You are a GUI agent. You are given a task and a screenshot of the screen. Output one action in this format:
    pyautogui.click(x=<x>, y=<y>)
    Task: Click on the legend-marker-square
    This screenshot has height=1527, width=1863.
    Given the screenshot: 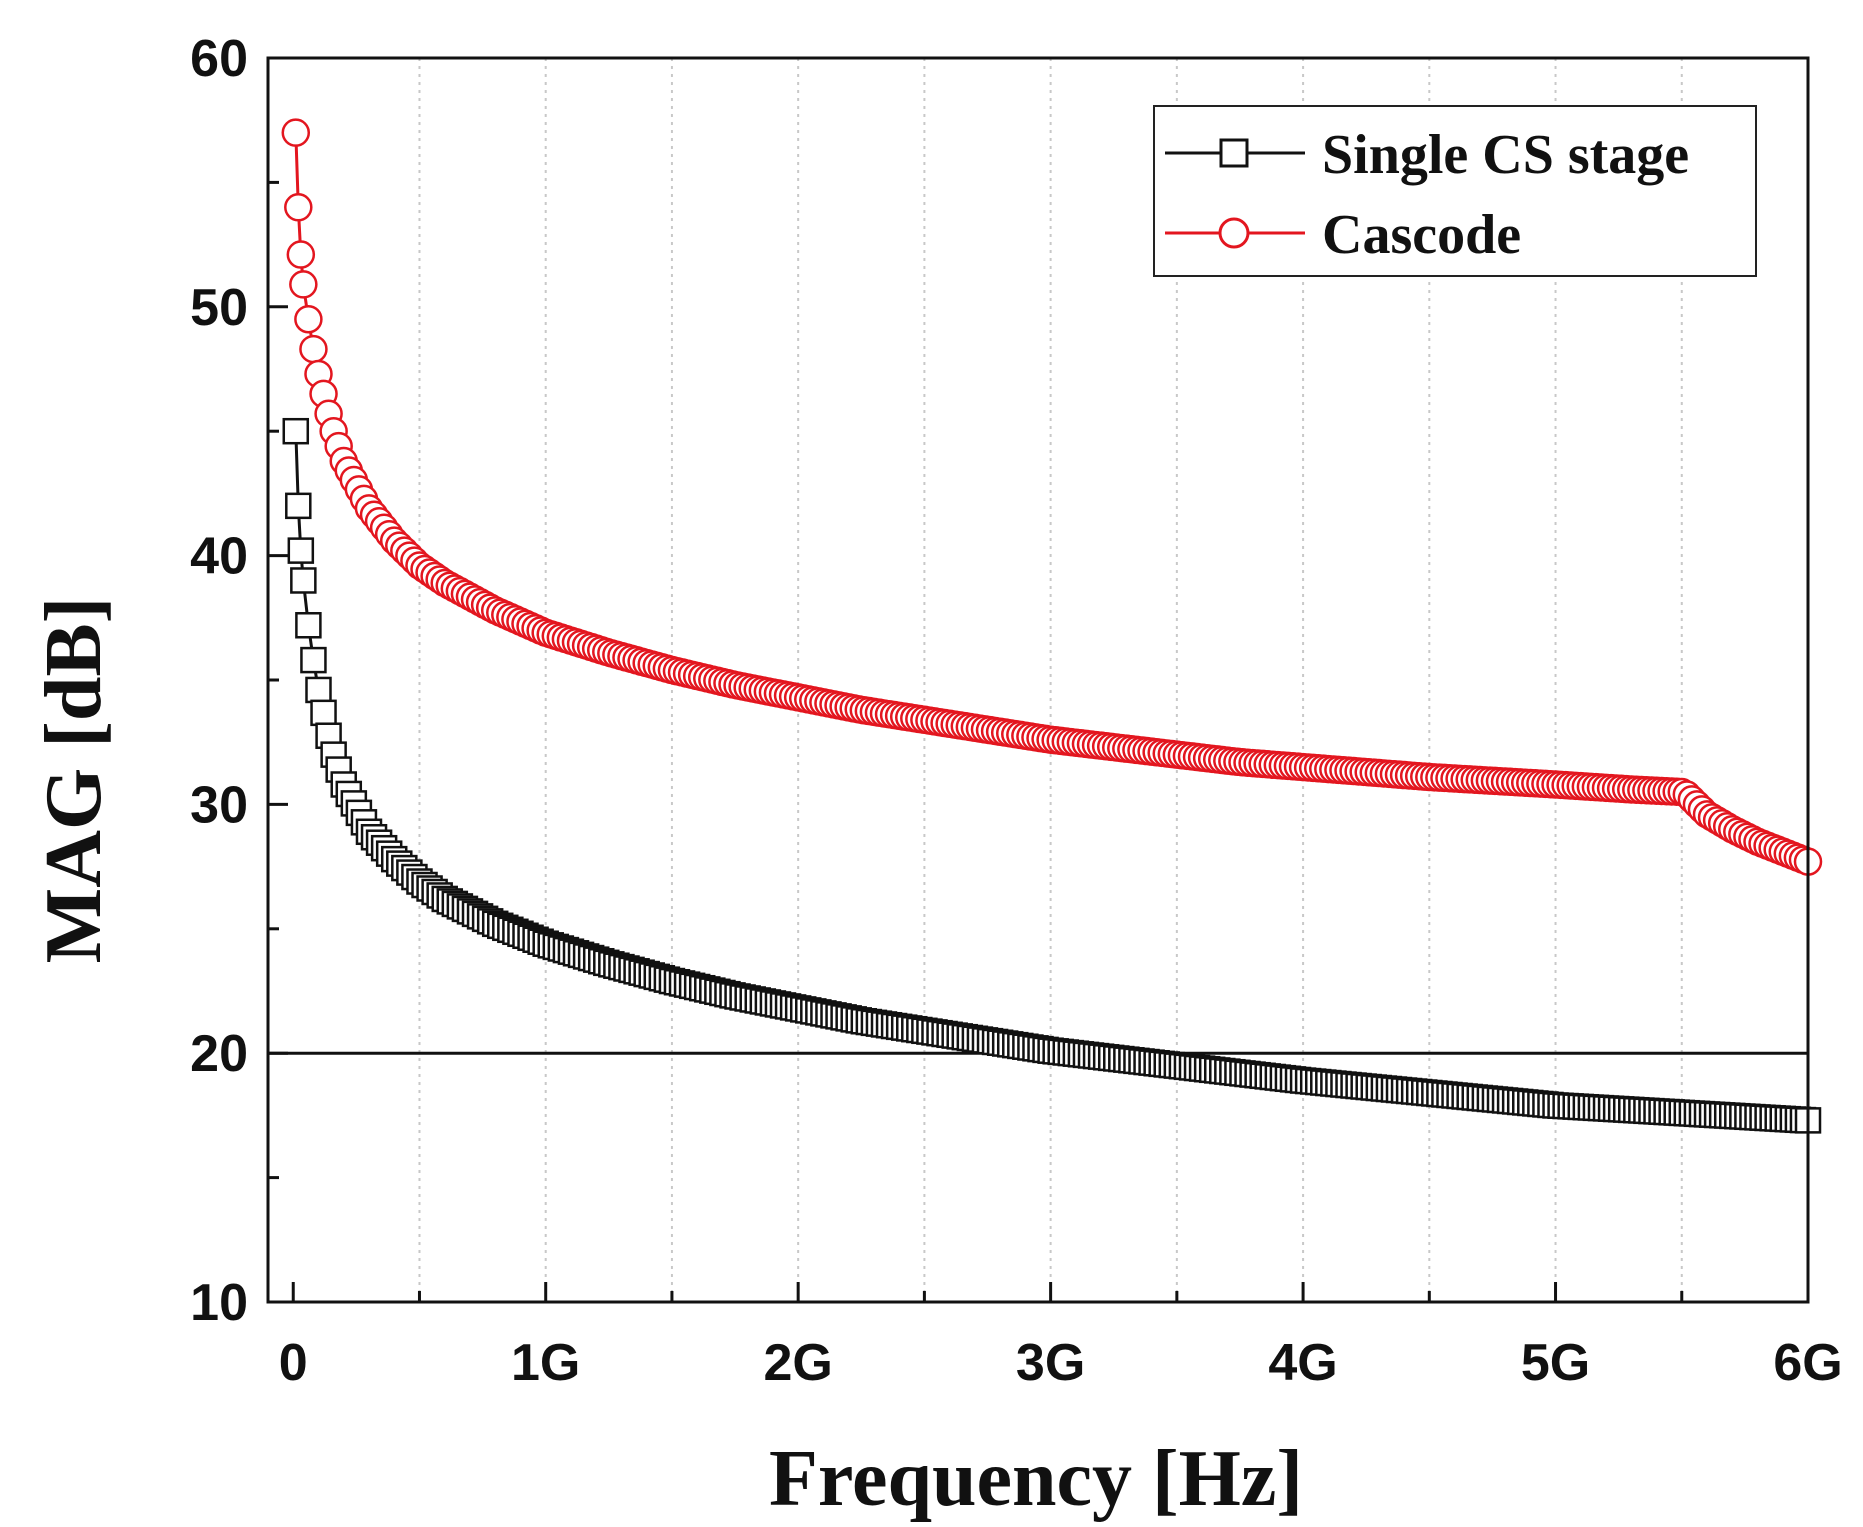 What is the action you would take?
    pyautogui.click(x=1234, y=153)
    